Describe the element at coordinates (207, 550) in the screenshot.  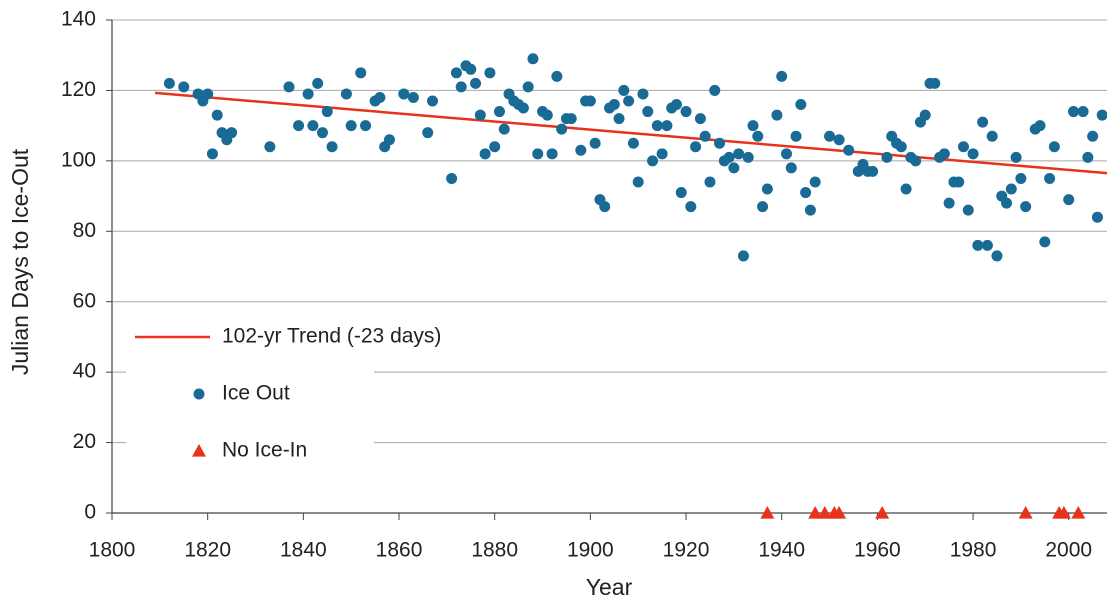
I see `x-tick-label: 1820` at that location.